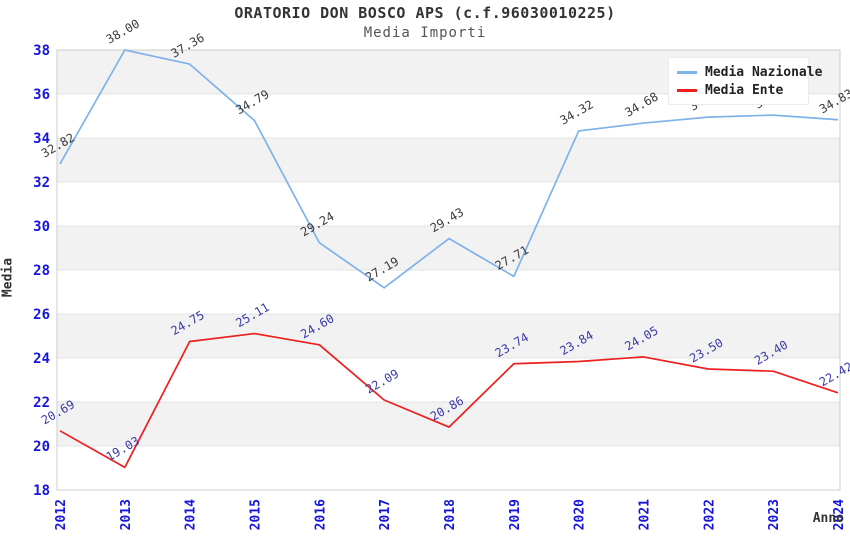 Image resolution: width=850 pixels, height=550 pixels. What do you see at coordinates (41, 95) in the screenshot?
I see `svg-text: 36` at bounding box center [41, 95].